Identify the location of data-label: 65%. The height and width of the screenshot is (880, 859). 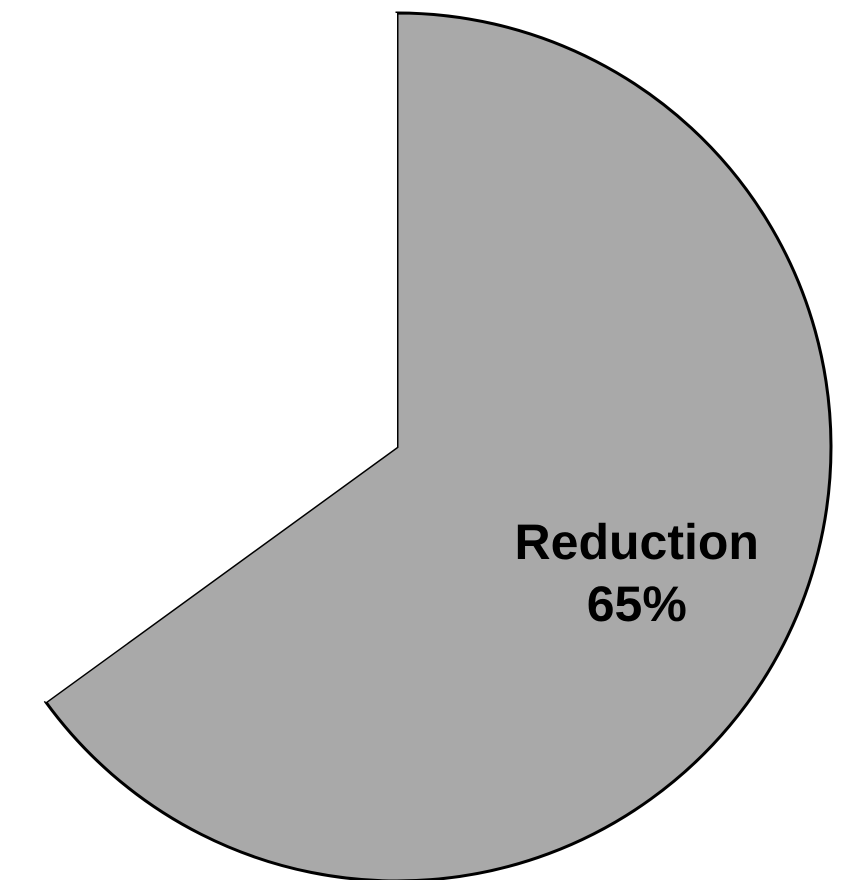
(636, 604).